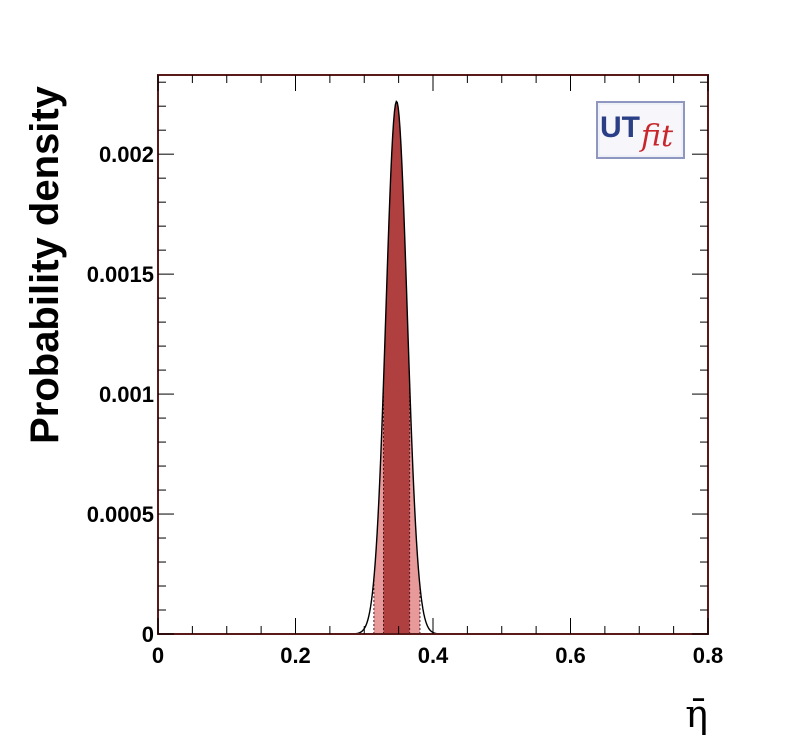 Image resolution: width=788 pixels, height=747 pixels. Describe the element at coordinates (120, 274) in the screenshot. I see `y-tick-label: 0.0015` at that location.